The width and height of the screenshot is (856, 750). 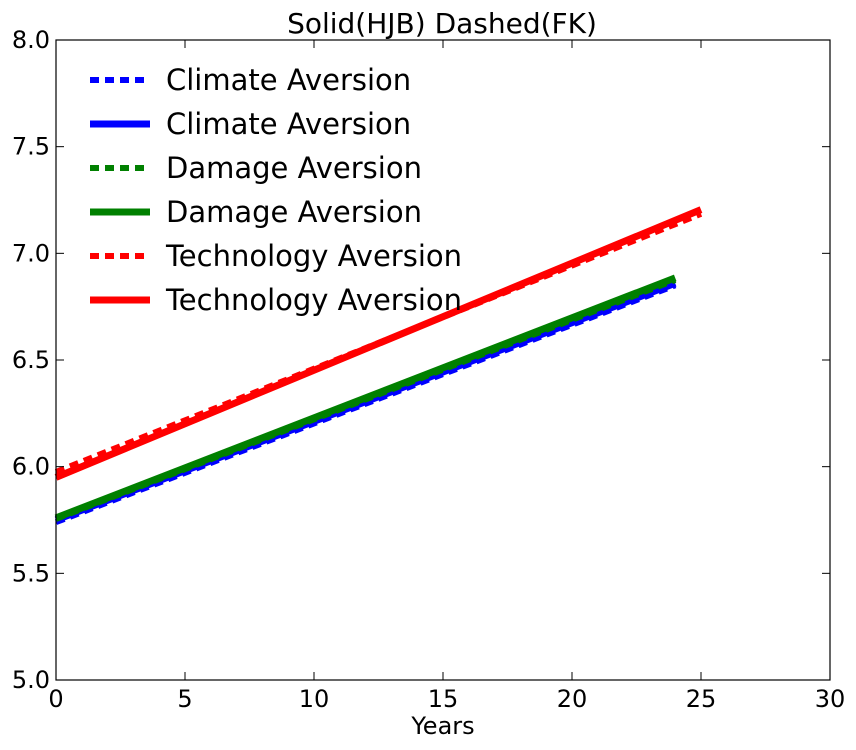 I want to click on x-tick-label: 10, so click(x=314, y=699).